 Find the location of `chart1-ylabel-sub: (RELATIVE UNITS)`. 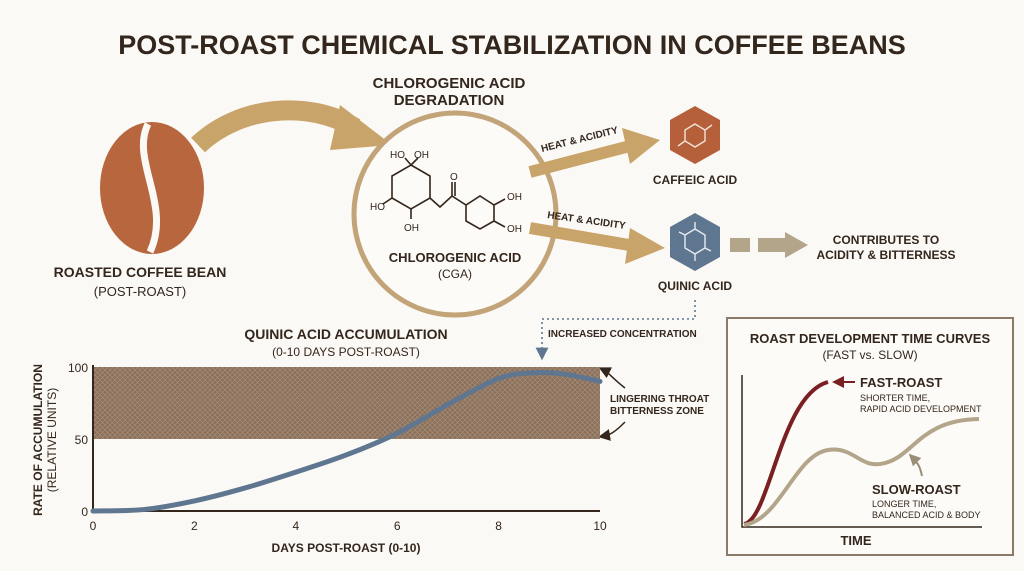

chart1-ylabel-sub: (RELATIVE UNITS) is located at coordinates (52, 440).